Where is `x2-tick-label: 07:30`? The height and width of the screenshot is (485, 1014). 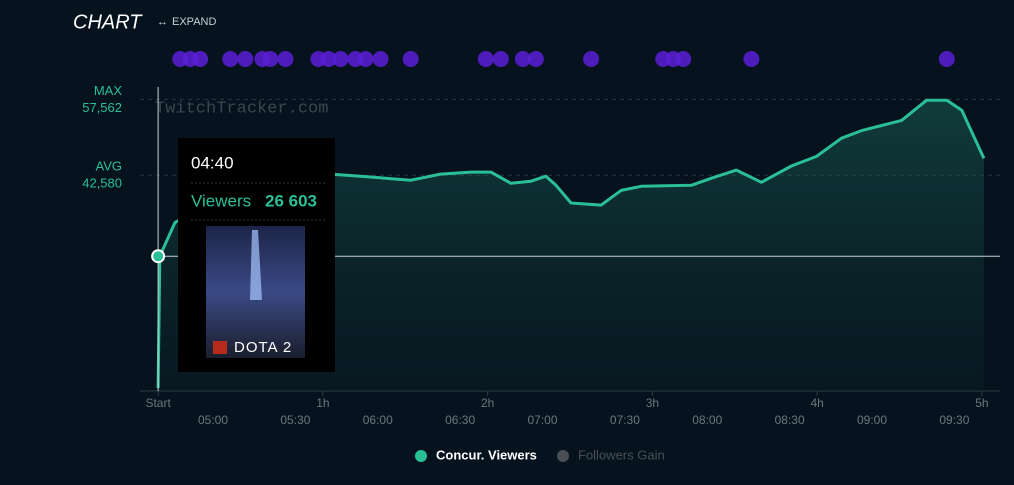 x2-tick-label: 07:30 is located at coordinates (625, 420).